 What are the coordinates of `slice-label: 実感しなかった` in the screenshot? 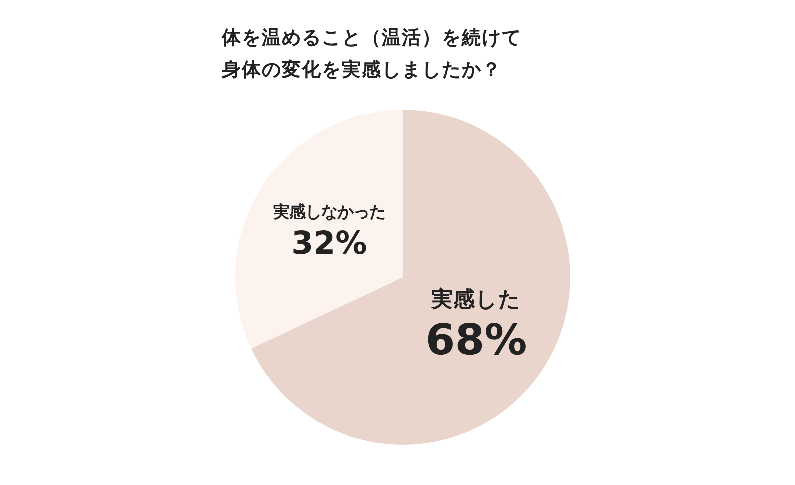 It's located at (329, 212).